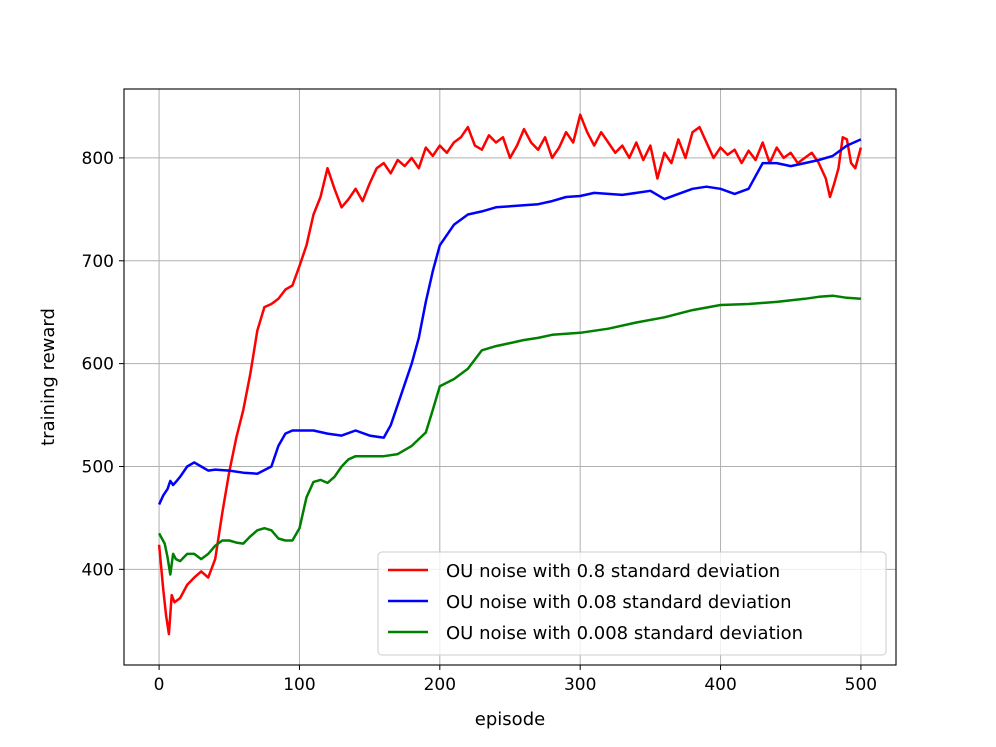 The height and width of the screenshot is (747, 996). I want to click on x-tick-label: 100, so click(299, 685).